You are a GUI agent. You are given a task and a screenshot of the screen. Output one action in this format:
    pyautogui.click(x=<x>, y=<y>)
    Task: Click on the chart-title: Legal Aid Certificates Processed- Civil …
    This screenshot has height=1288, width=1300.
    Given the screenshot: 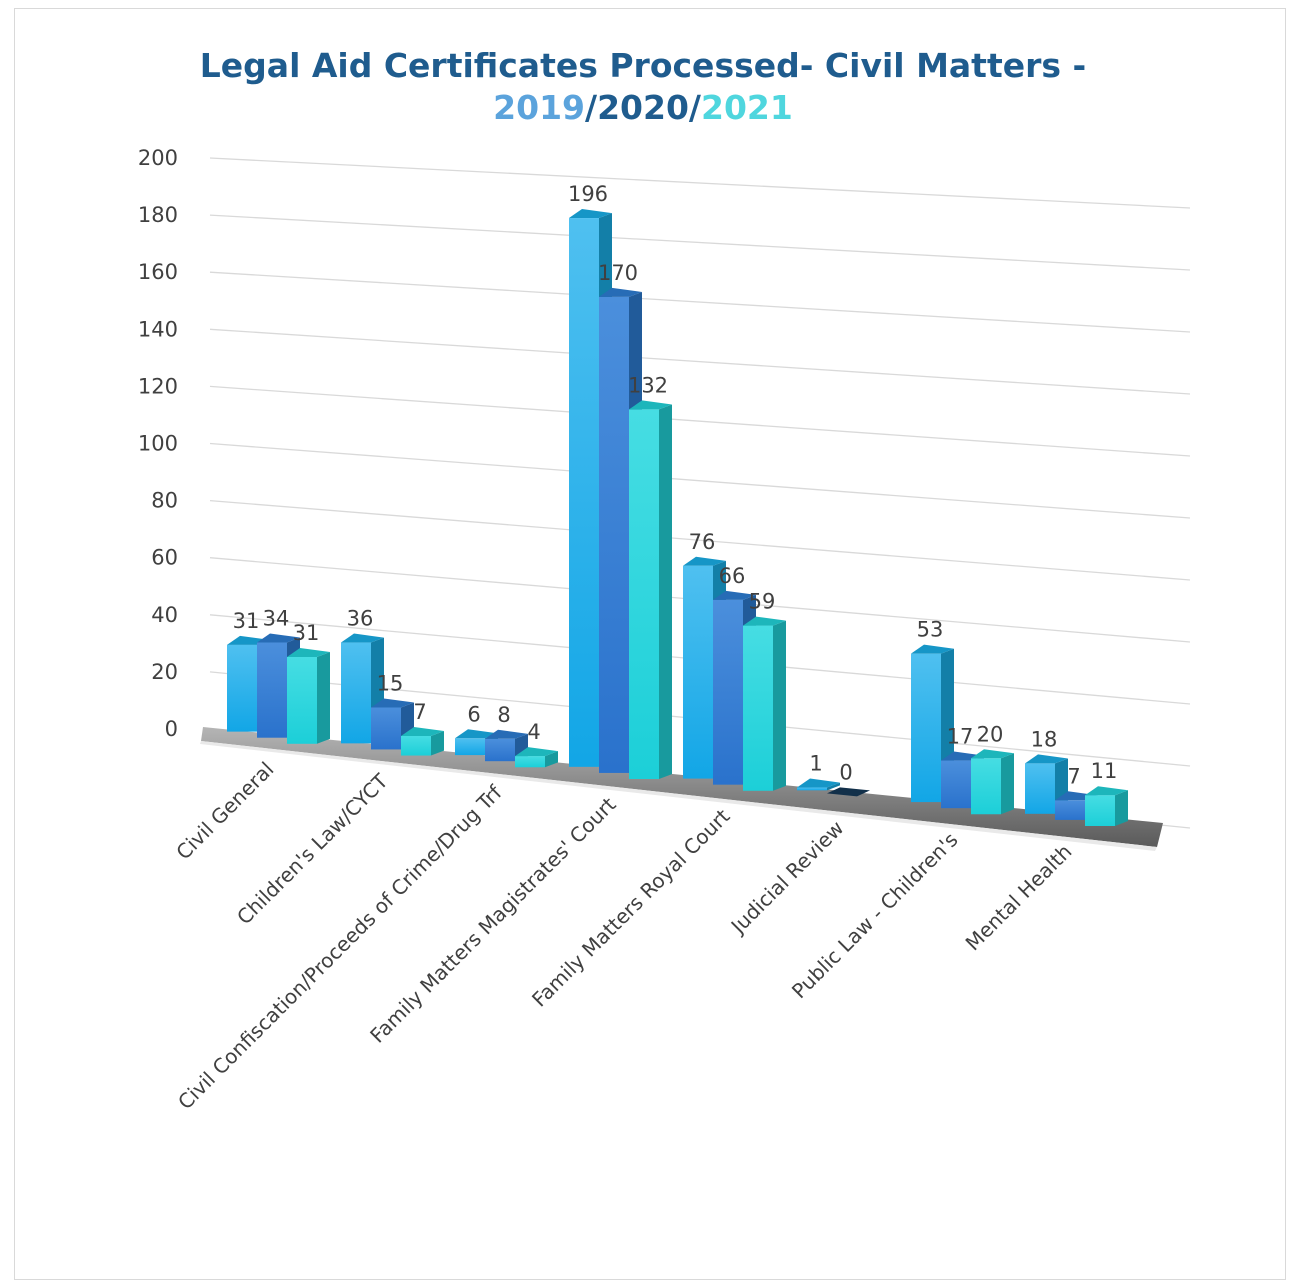 What is the action you would take?
    pyautogui.click(x=643, y=65)
    